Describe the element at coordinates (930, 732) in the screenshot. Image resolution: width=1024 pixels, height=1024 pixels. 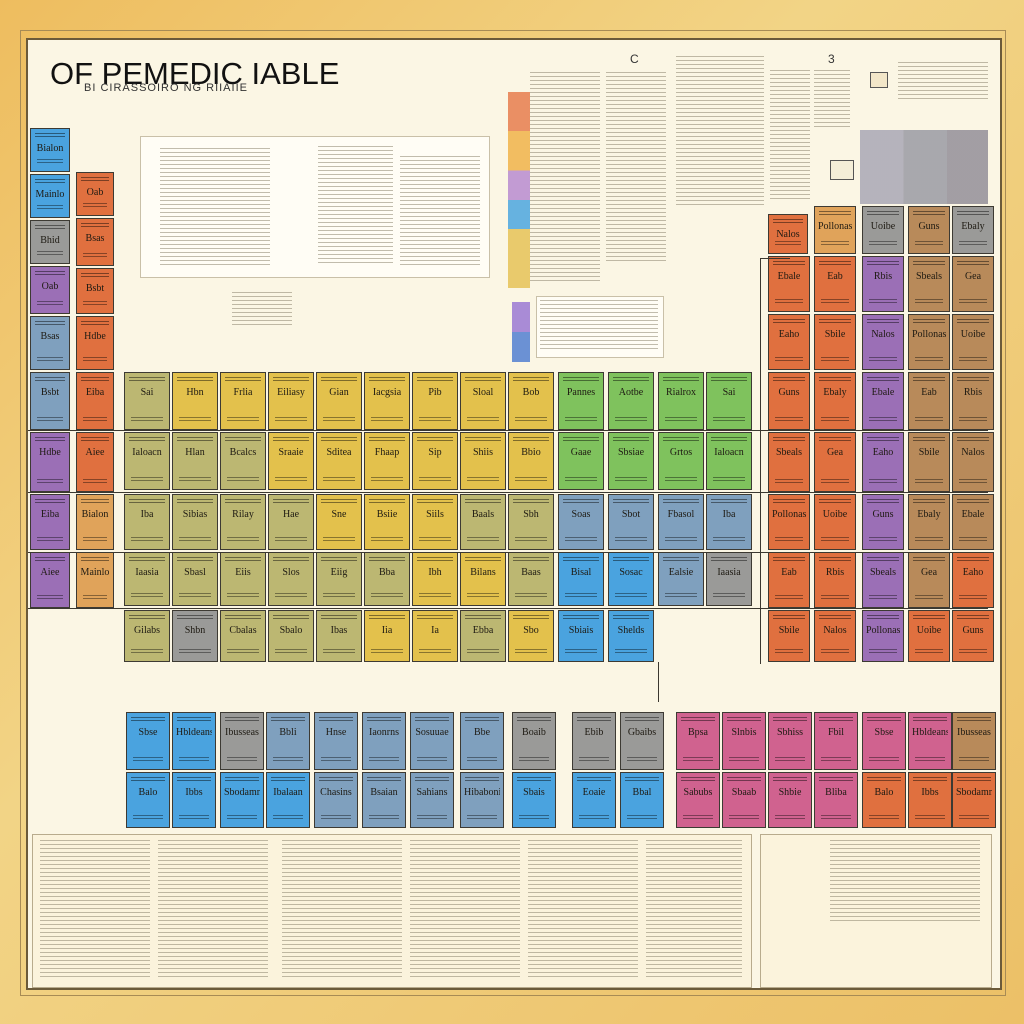
I see `element-label: Hbldeans` at that location.